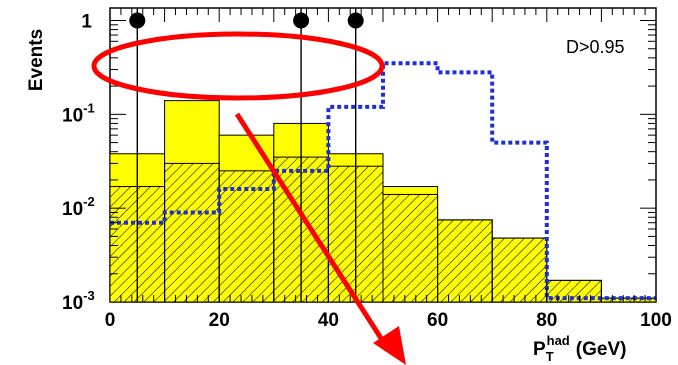  I want to click on x-tick-label: 40, so click(328, 320).